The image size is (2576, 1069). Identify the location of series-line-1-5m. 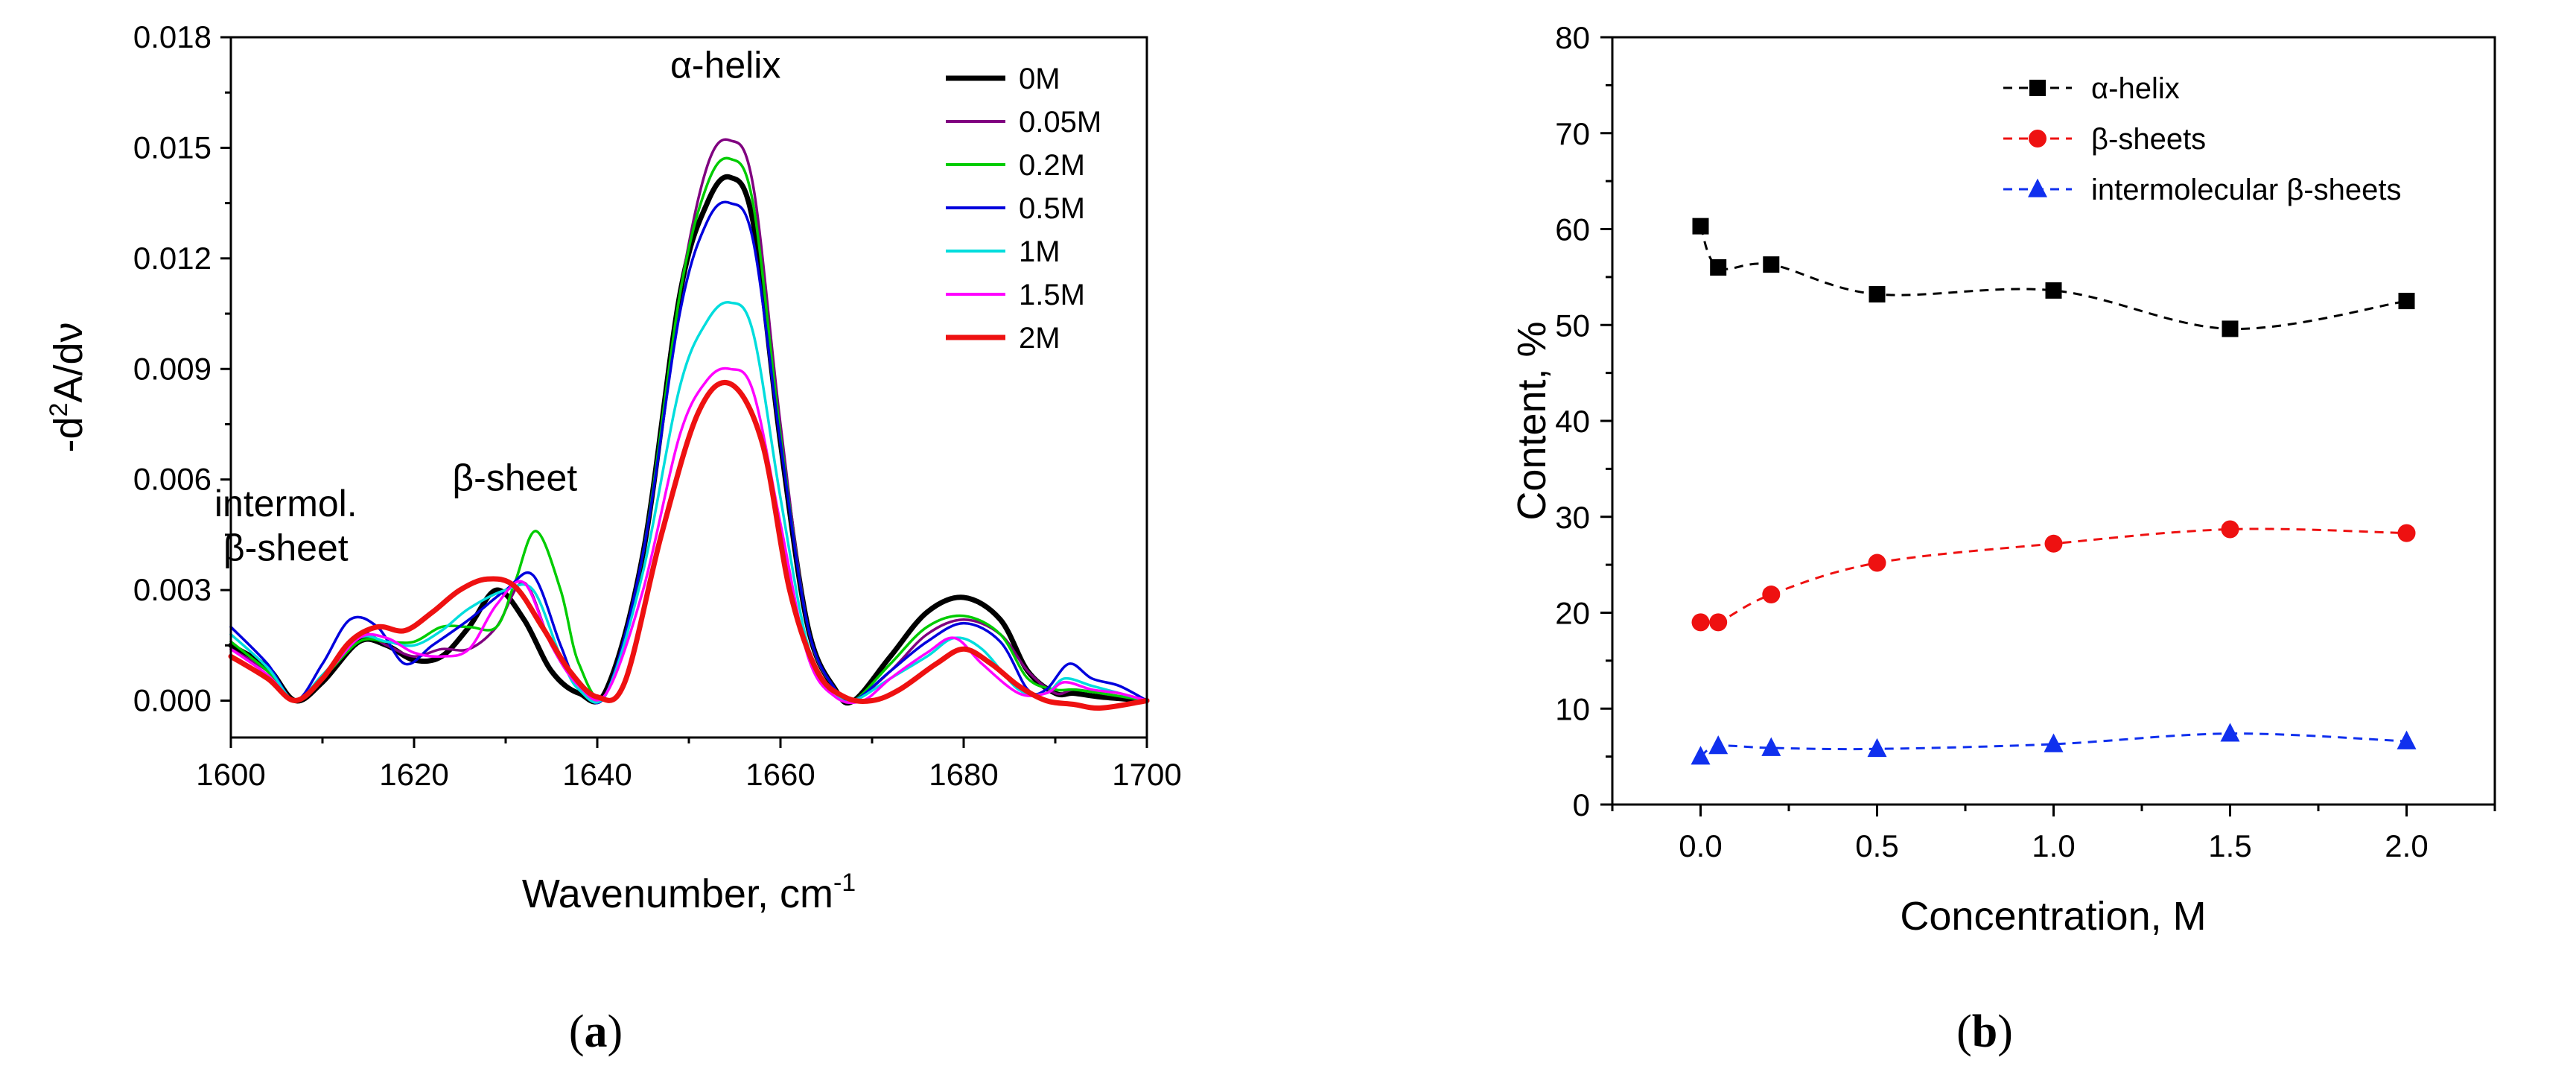
(688, 536).